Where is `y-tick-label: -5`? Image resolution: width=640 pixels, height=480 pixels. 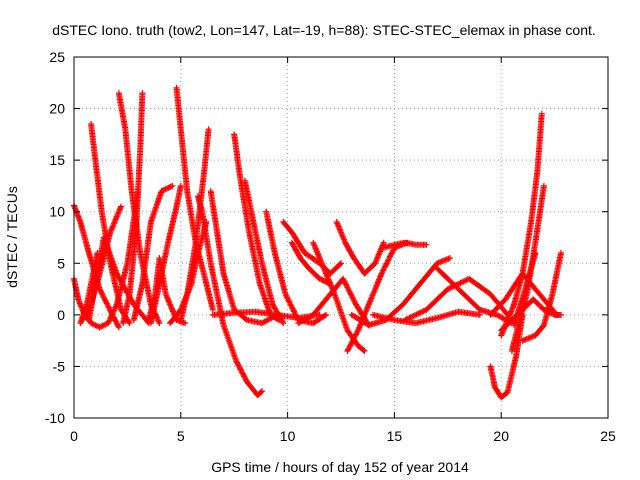 y-tick-label: -5 is located at coordinates (59, 366).